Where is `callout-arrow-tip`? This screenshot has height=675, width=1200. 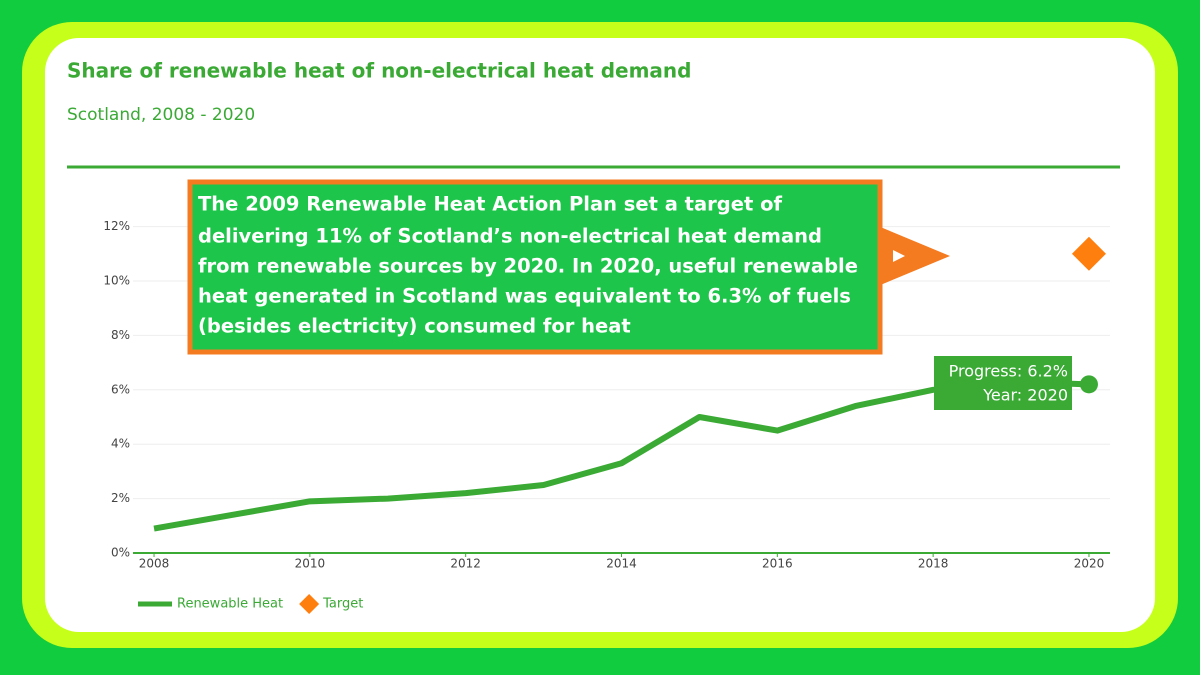
callout-arrow-tip is located at coordinates (899, 256).